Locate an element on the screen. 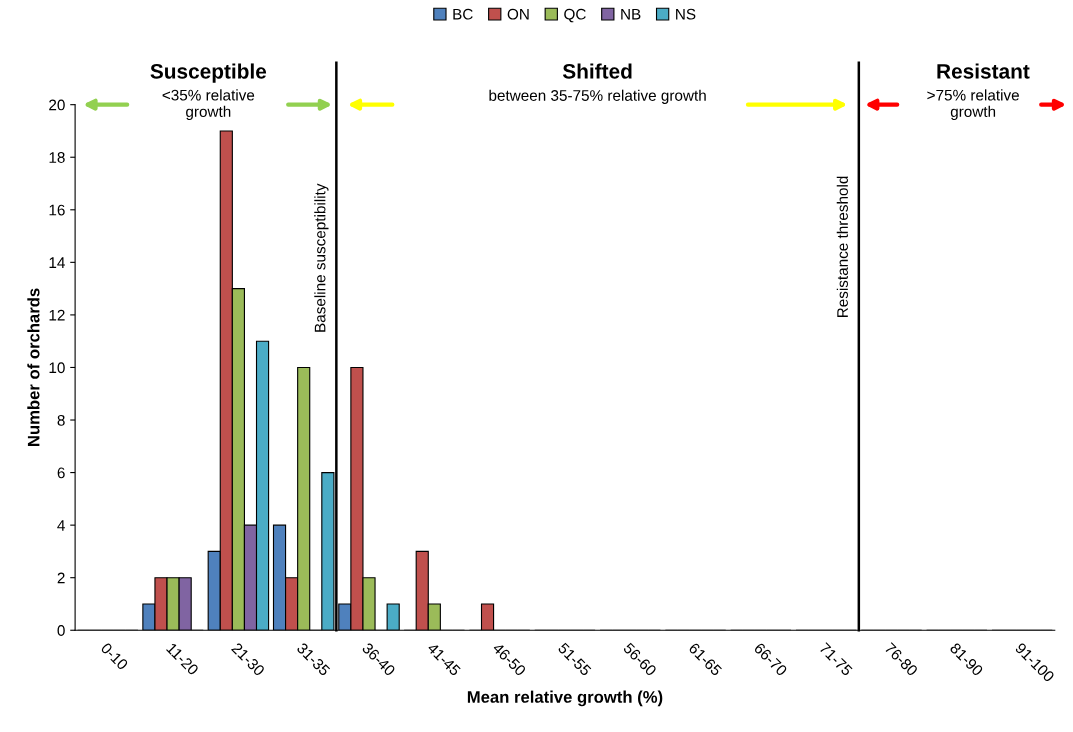 Image resolution: width=1073 pixels, height=732 pixels. legend-label: BC is located at coordinates (463, 14).